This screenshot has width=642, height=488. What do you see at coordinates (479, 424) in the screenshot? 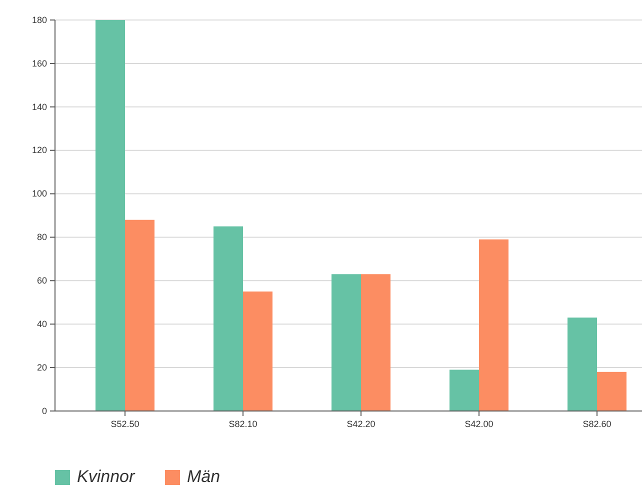
I see `x-tick-label: S42.00` at bounding box center [479, 424].